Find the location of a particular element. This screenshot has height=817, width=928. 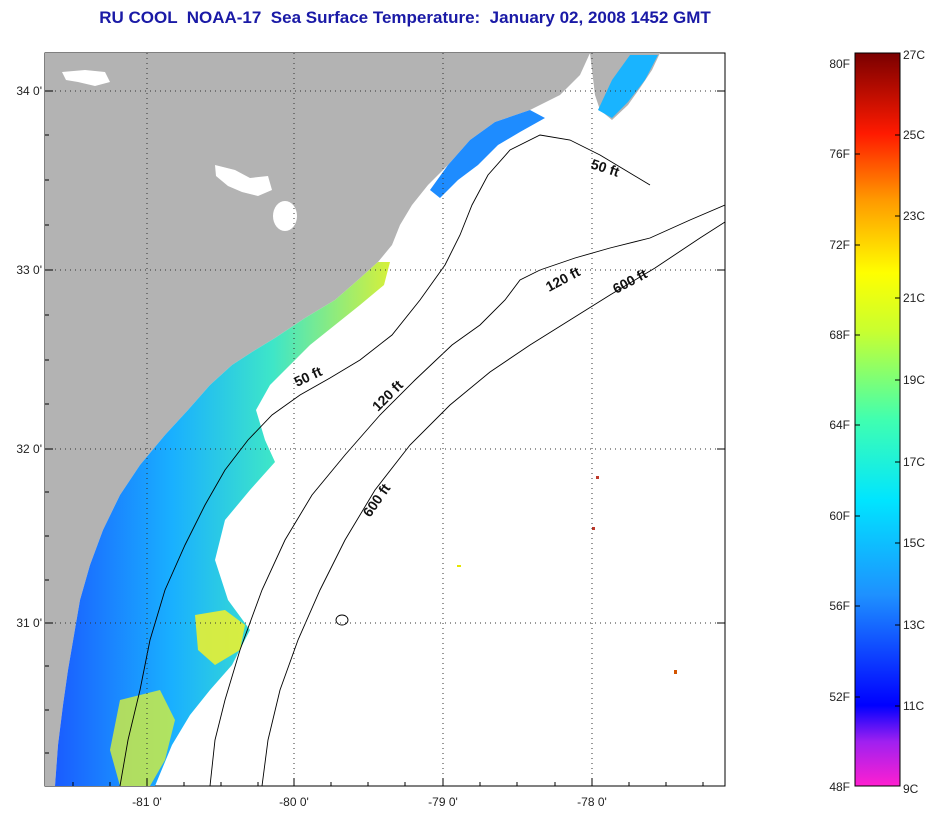

lat-label: 31 0' is located at coordinates (29, 623).